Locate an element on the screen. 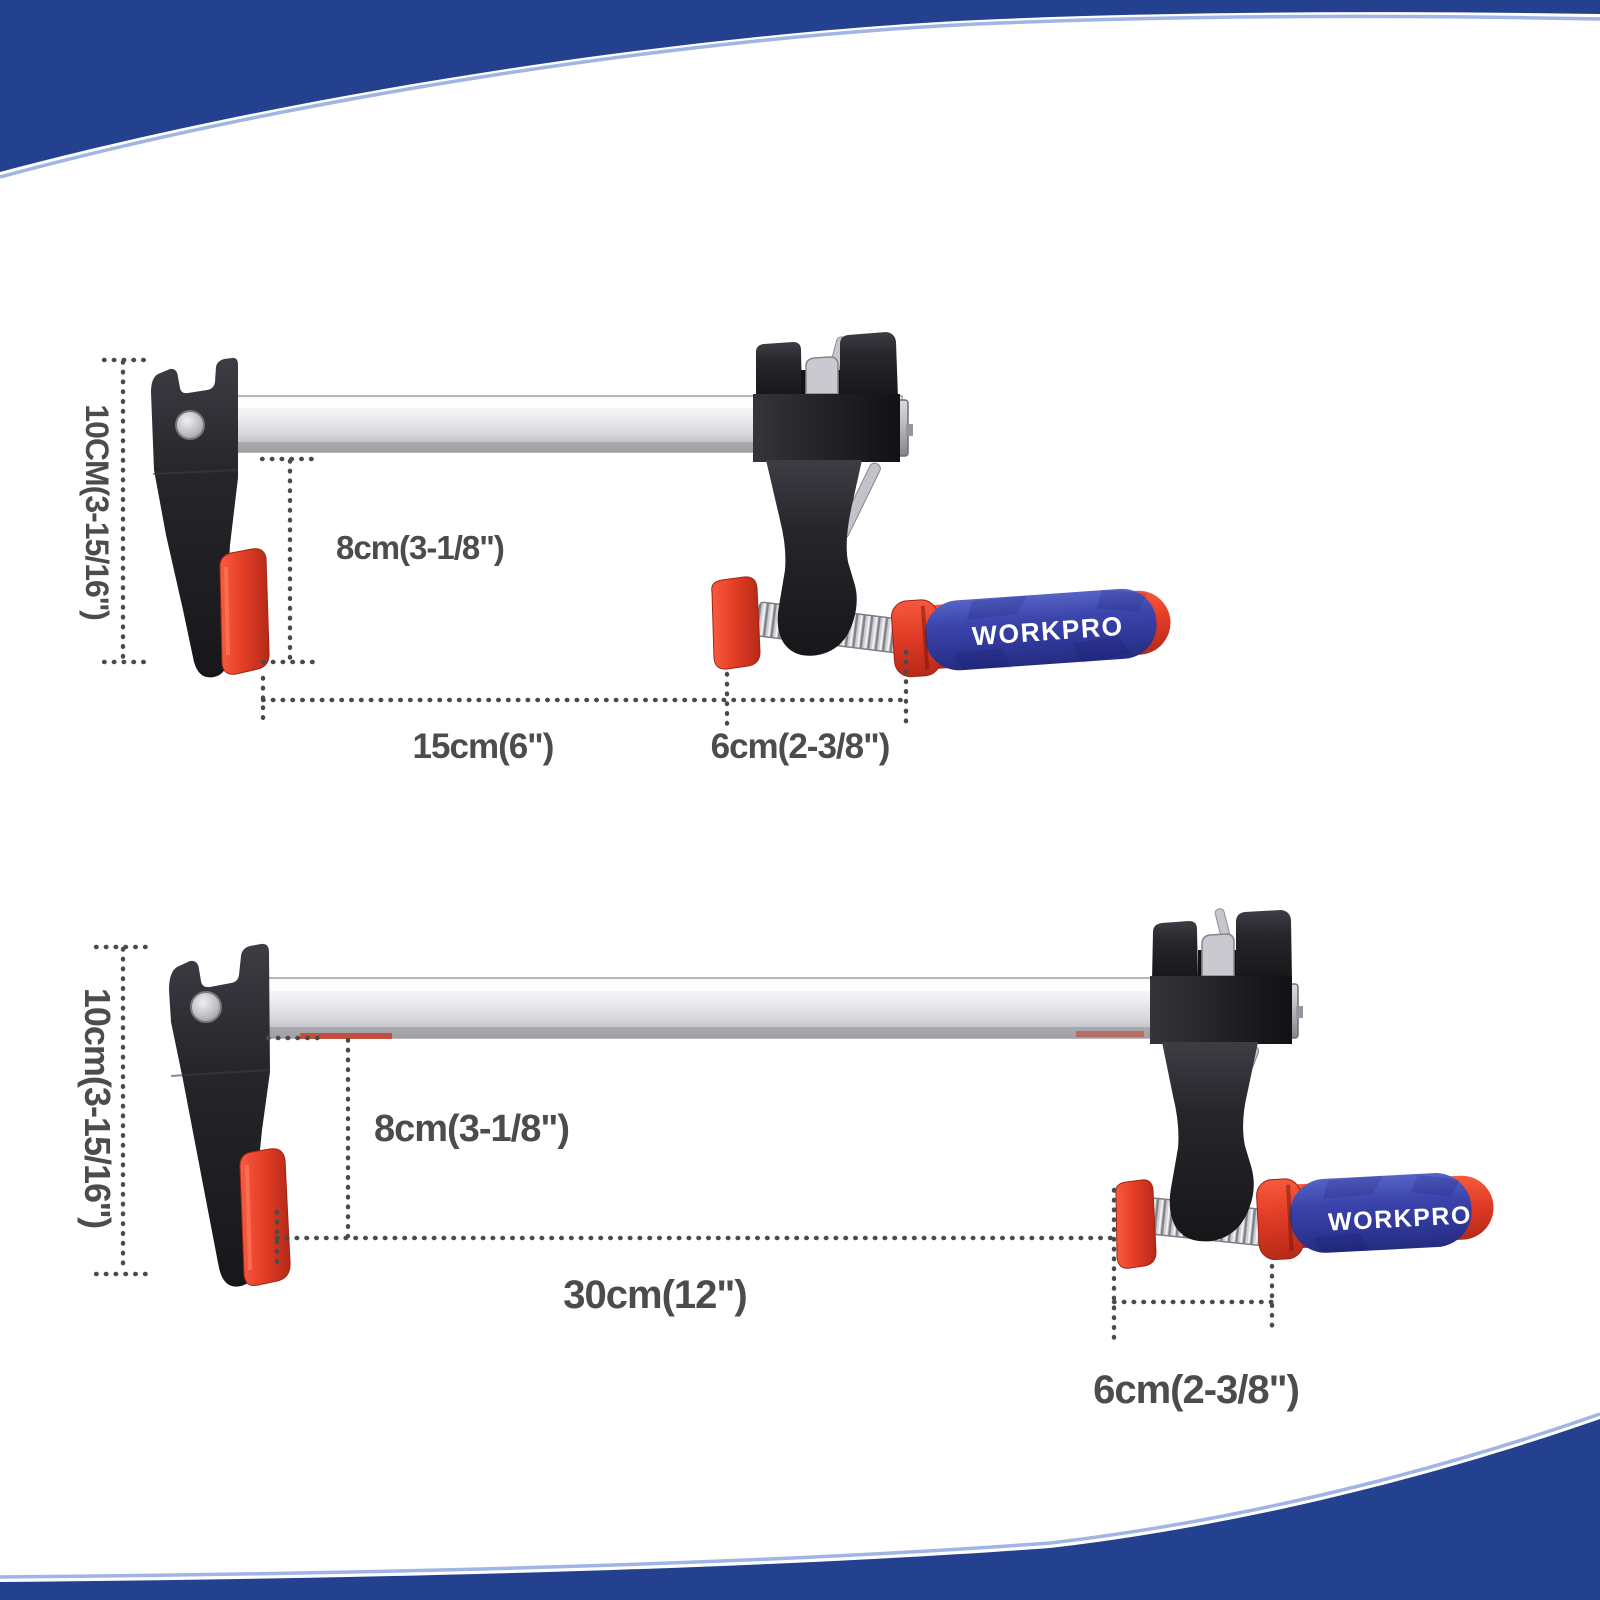  clamp-6in-bar-shade is located at coordinates (565, 447).